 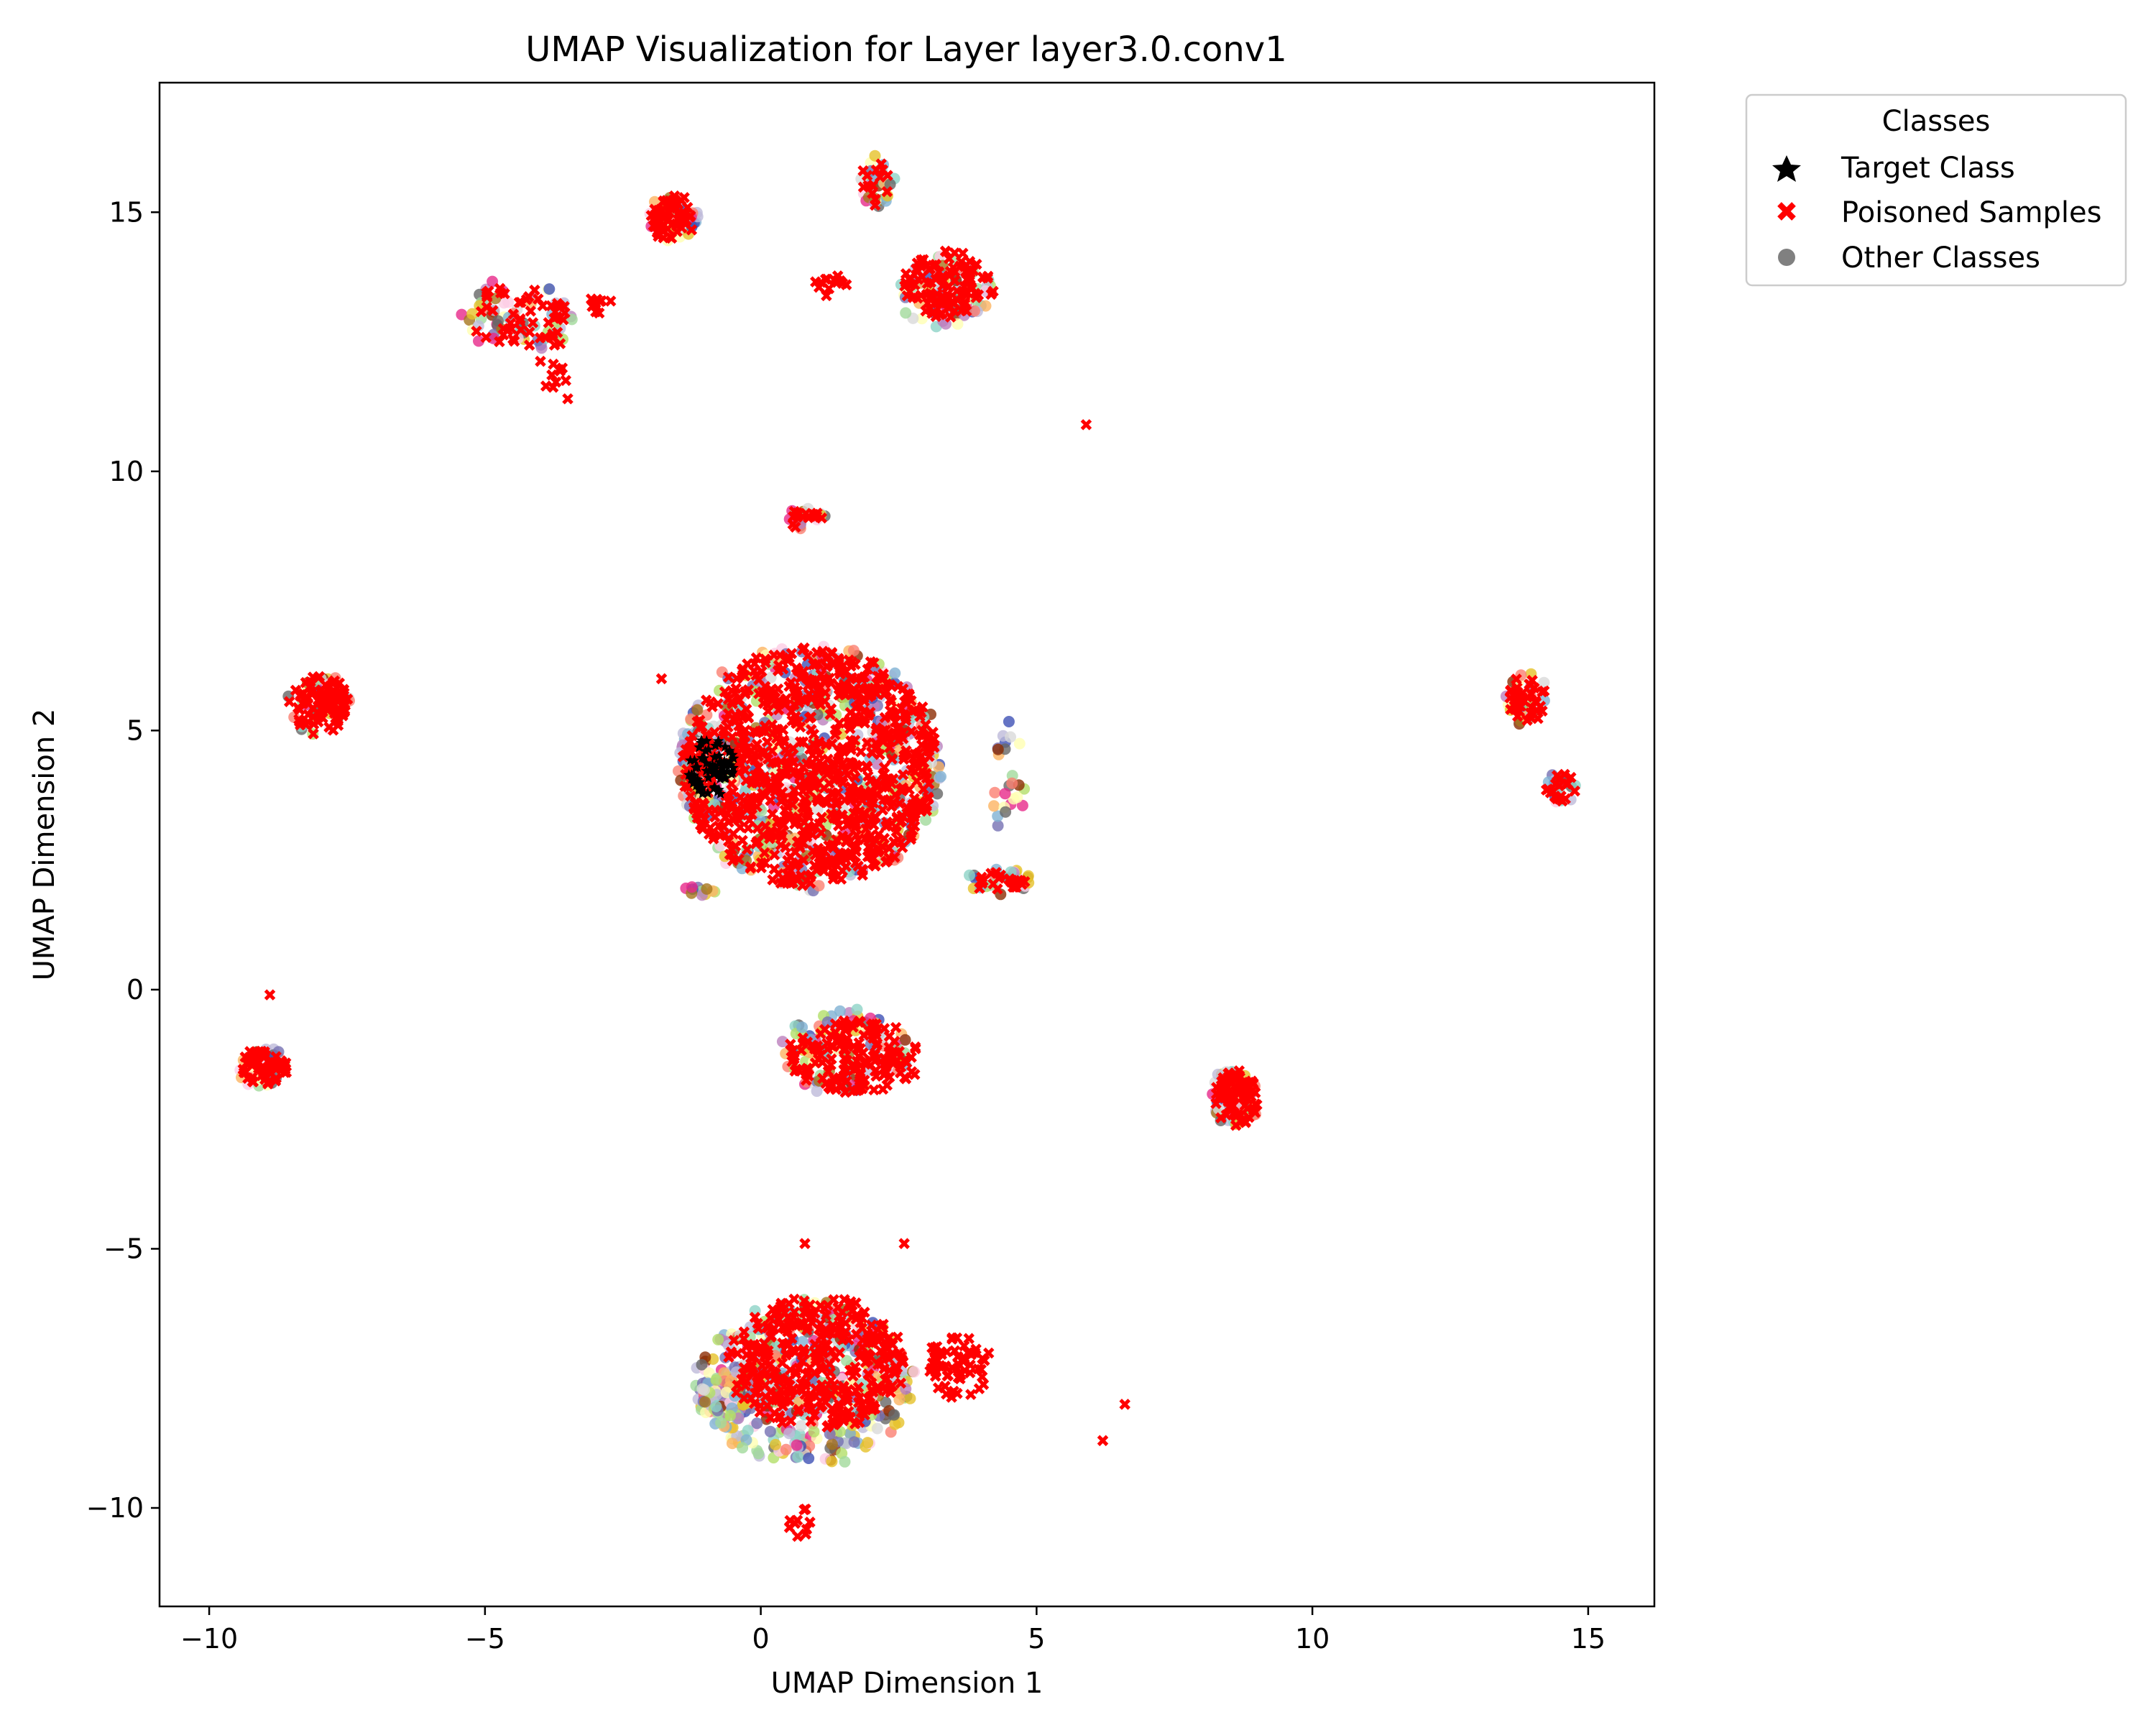 What do you see at coordinates (126, 471) in the screenshot?
I see `y-tick-label: 10` at bounding box center [126, 471].